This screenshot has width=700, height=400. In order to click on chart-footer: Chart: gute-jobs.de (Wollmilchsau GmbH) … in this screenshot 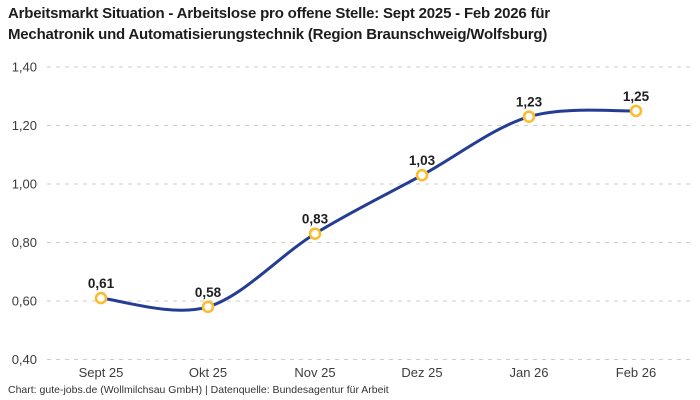, I will do `click(198, 390)`.